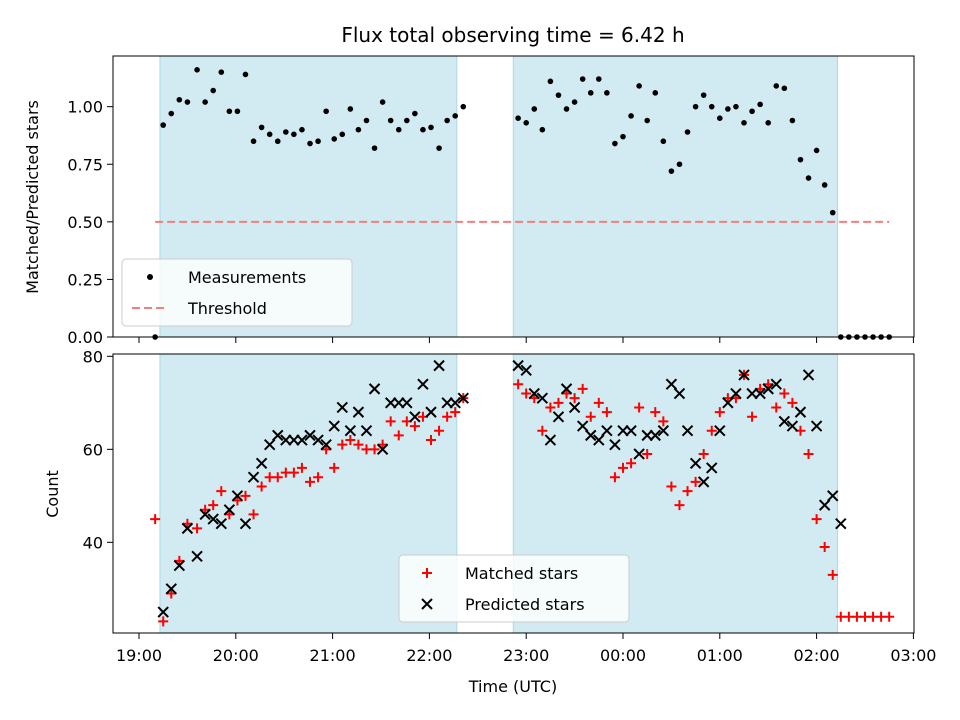  Describe the element at coordinates (93, 449) in the screenshot. I see `y-tick-label: 60` at that location.